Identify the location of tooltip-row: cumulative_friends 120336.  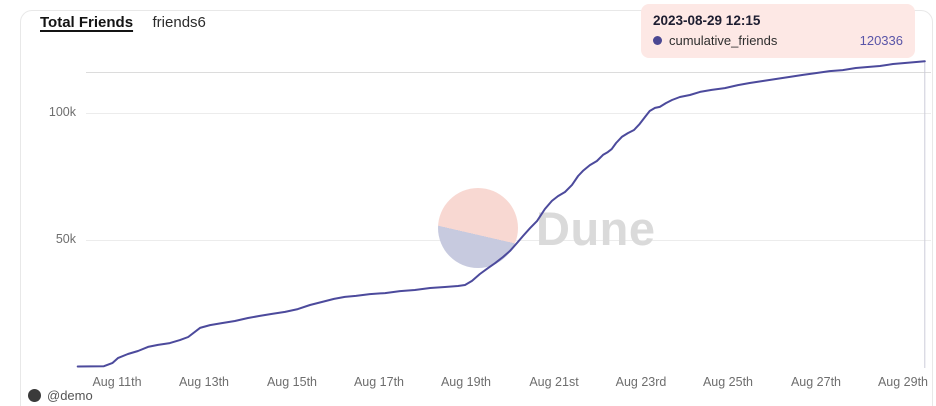
(778, 40).